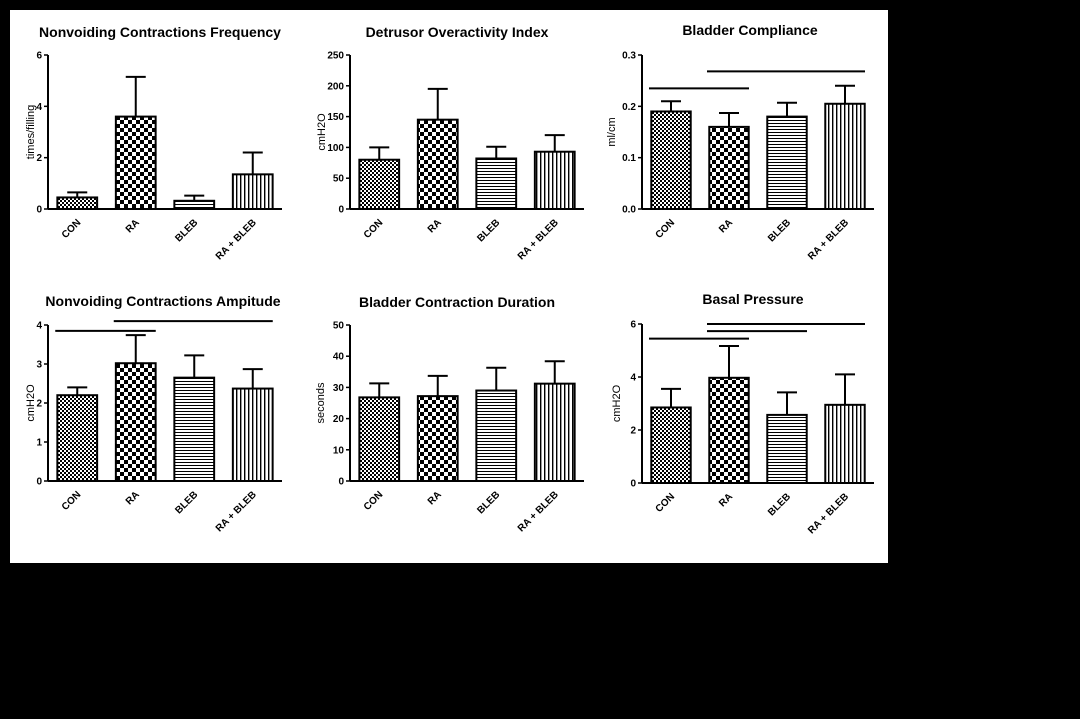 This screenshot has height=719, width=1080. I want to click on chart-title: Nonvoiding Contractions Ampitude, so click(162, 301).